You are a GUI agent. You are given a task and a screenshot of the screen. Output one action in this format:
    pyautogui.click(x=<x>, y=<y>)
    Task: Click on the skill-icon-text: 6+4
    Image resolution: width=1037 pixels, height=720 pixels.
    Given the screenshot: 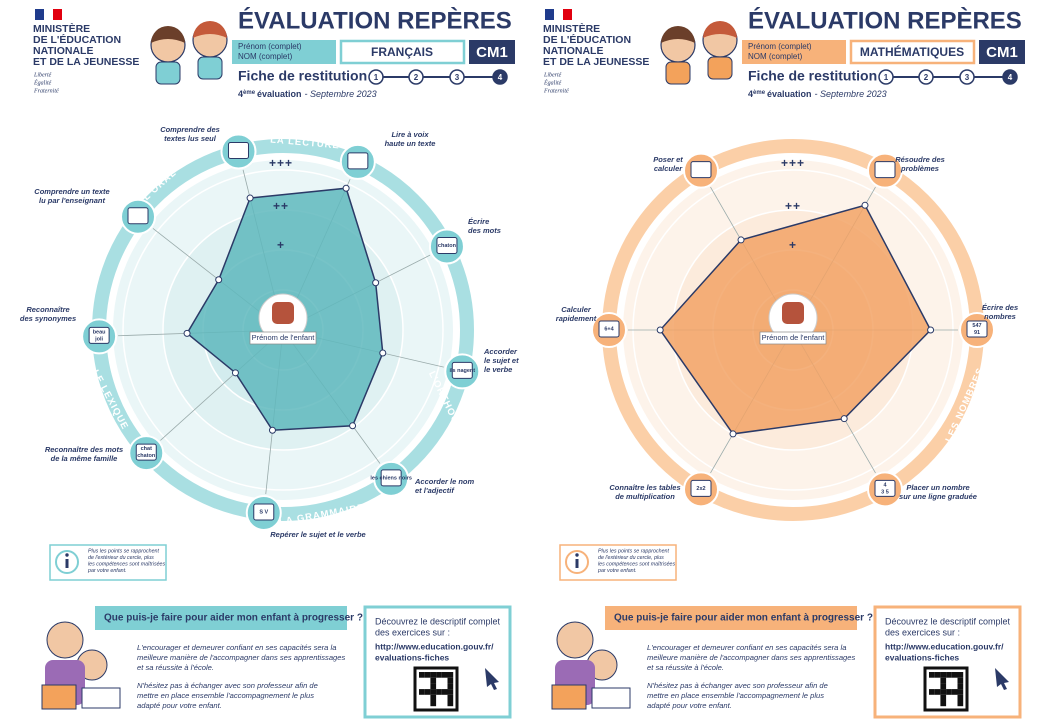 What is the action you would take?
    pyautogui.click(x=609, y=329)
    